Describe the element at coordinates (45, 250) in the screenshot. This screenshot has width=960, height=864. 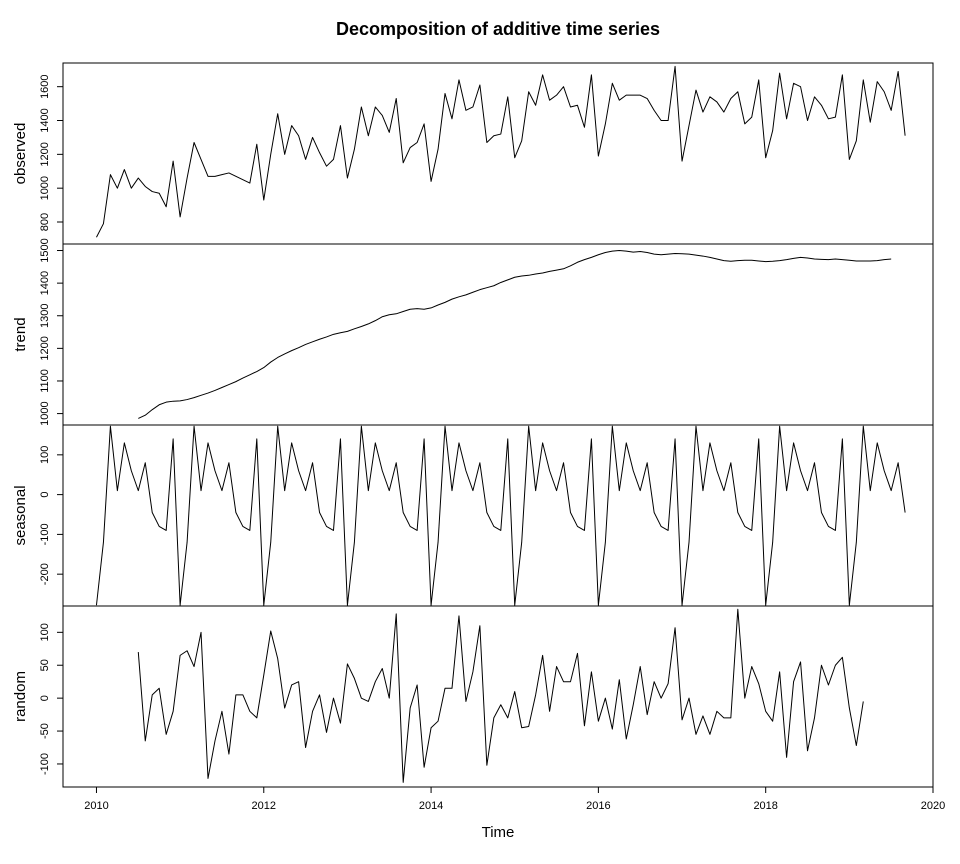
I see `trend-y-tick-label: 1500` at that location.